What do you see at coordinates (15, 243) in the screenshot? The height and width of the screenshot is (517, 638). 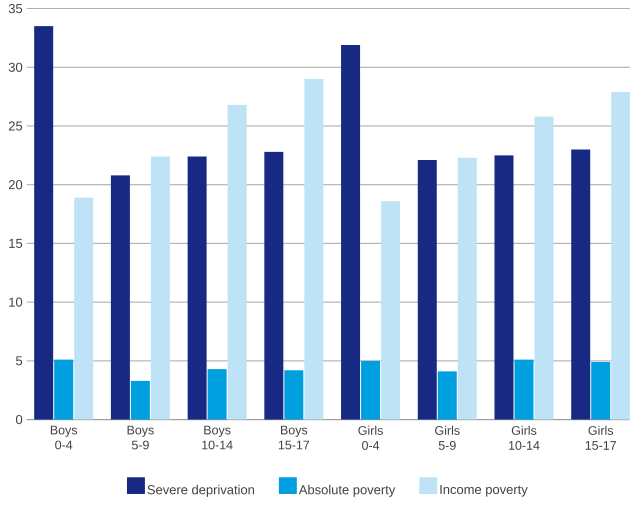 I see `y-tick-label: 15` at bounding box center [15, 243].